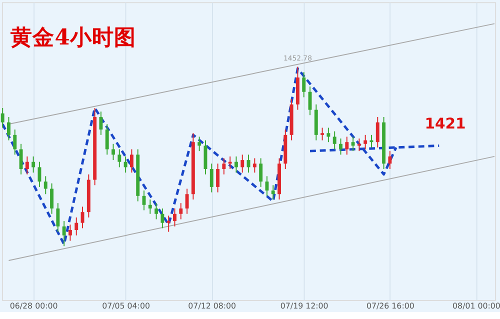  I want to click on x-tick-label: 07/19 12:00, so click(304, 305).